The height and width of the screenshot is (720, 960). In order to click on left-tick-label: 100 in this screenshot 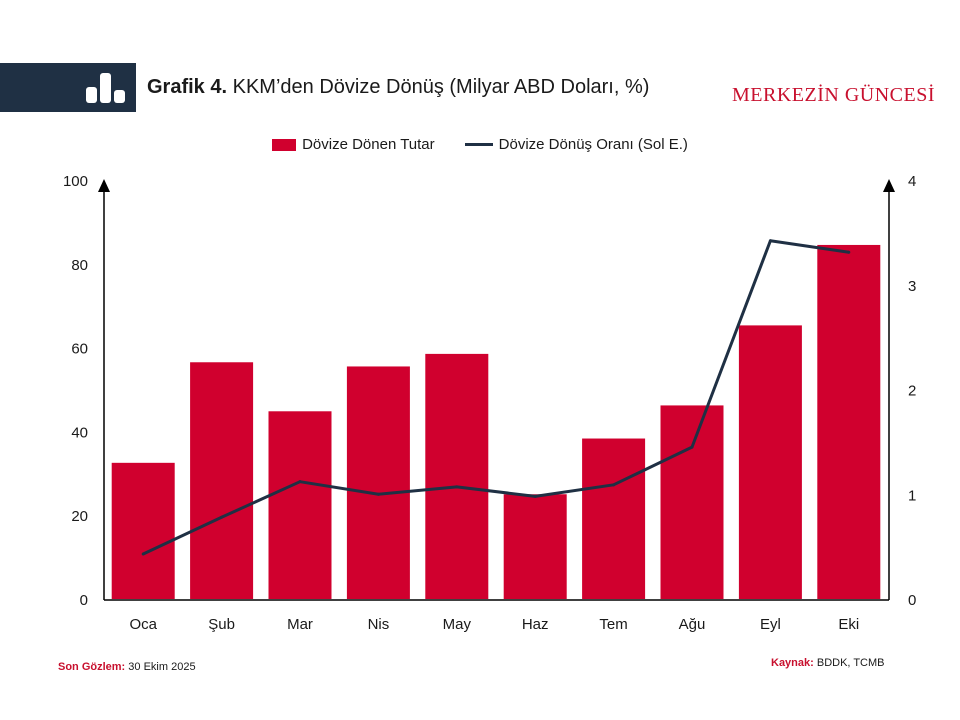, I will do `click(75, 181)`.